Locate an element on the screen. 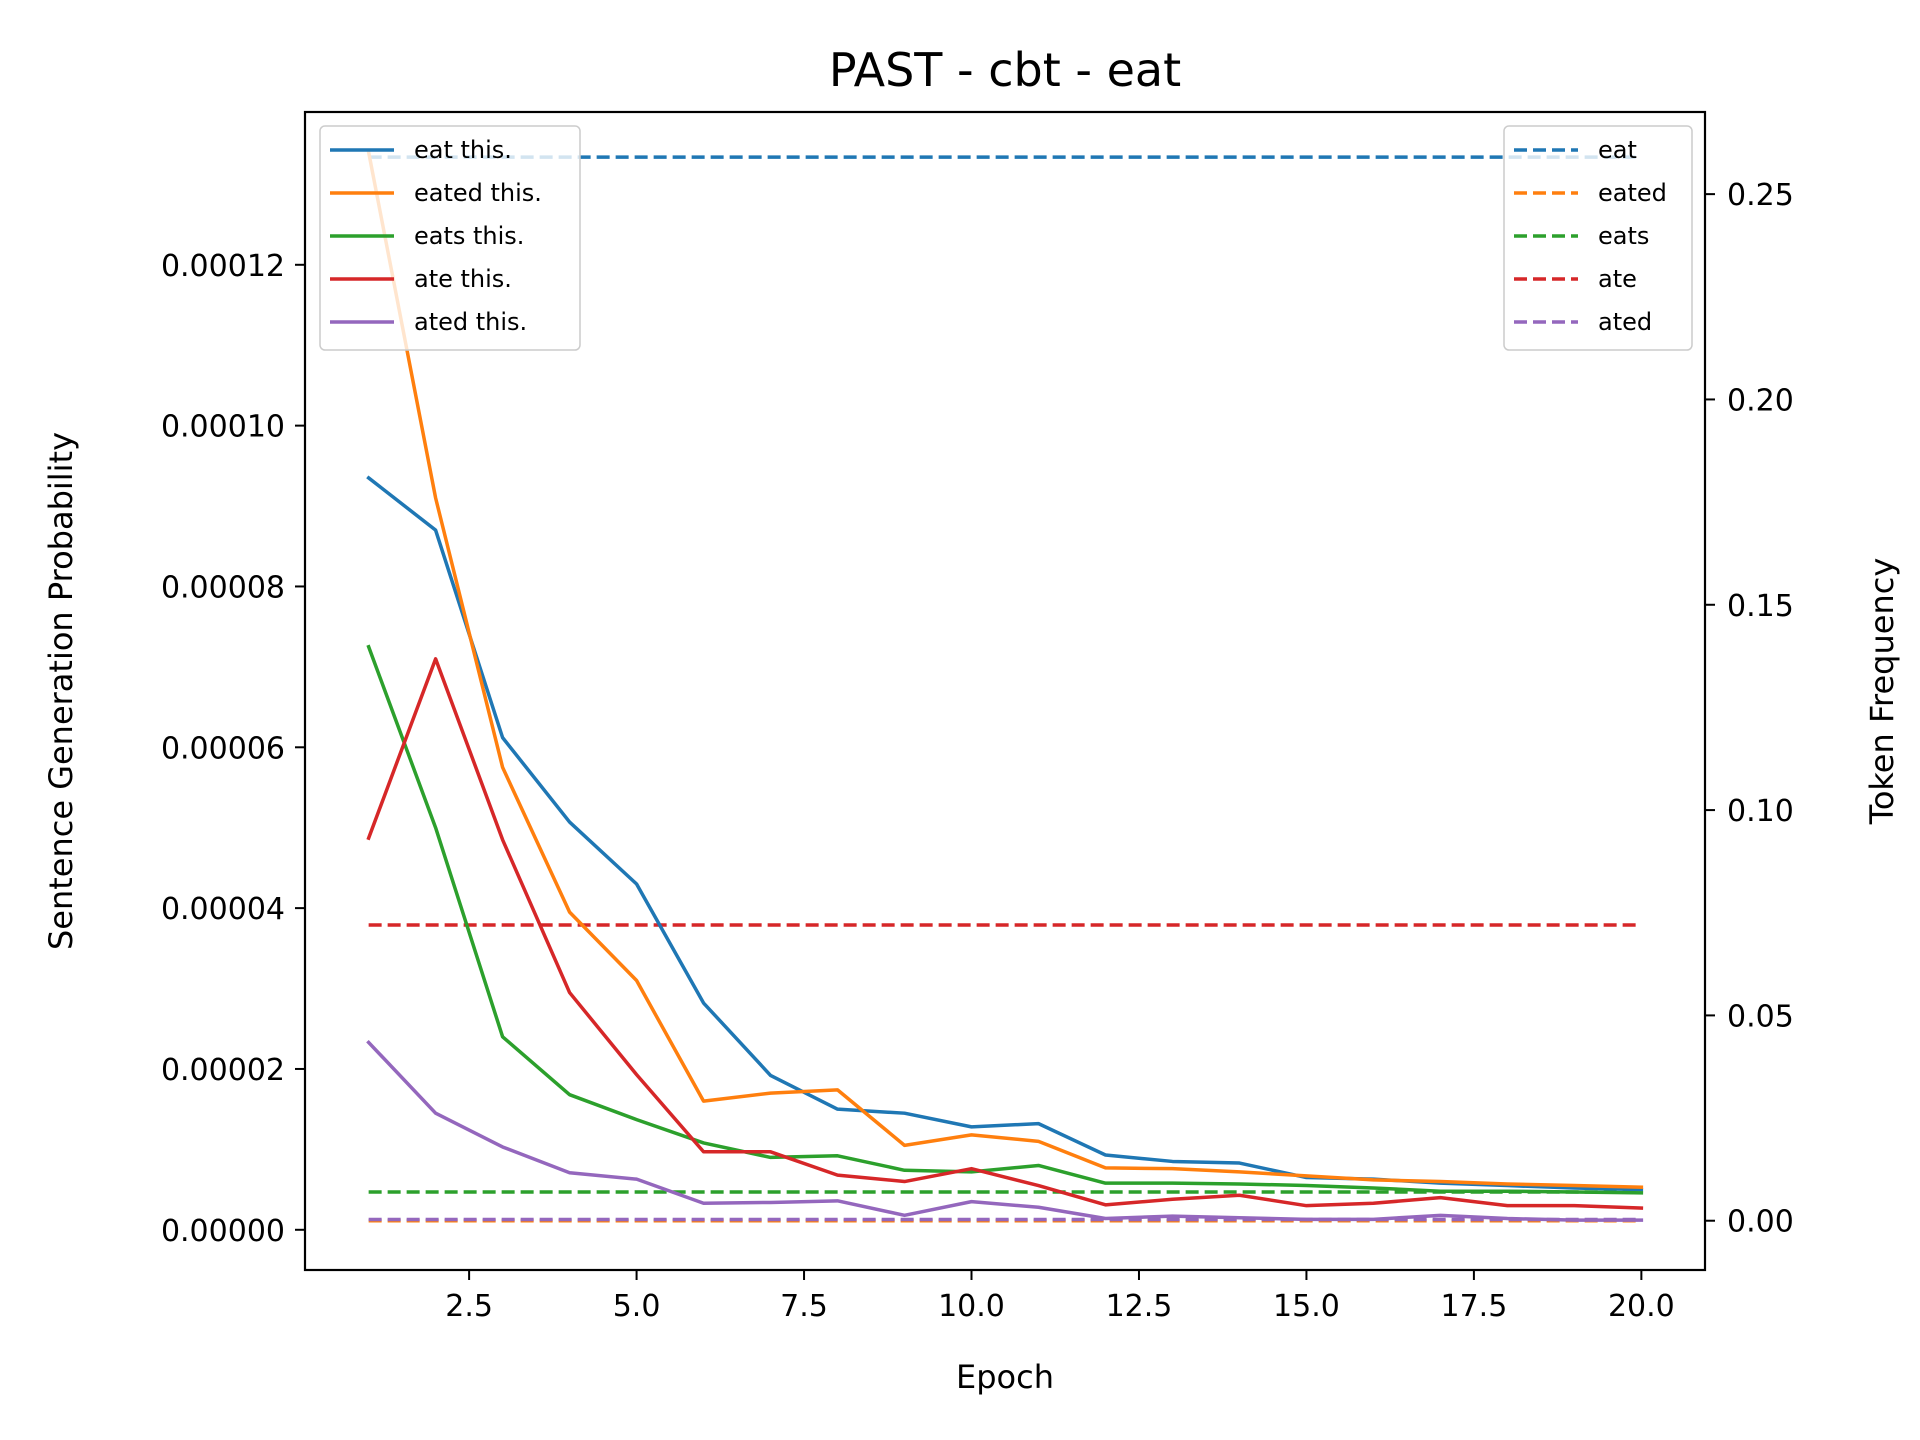 Image resolution: width=1920 pixels, height=1440 pixels. legend-entry-label: eats is located at coordinates (1623, 236).